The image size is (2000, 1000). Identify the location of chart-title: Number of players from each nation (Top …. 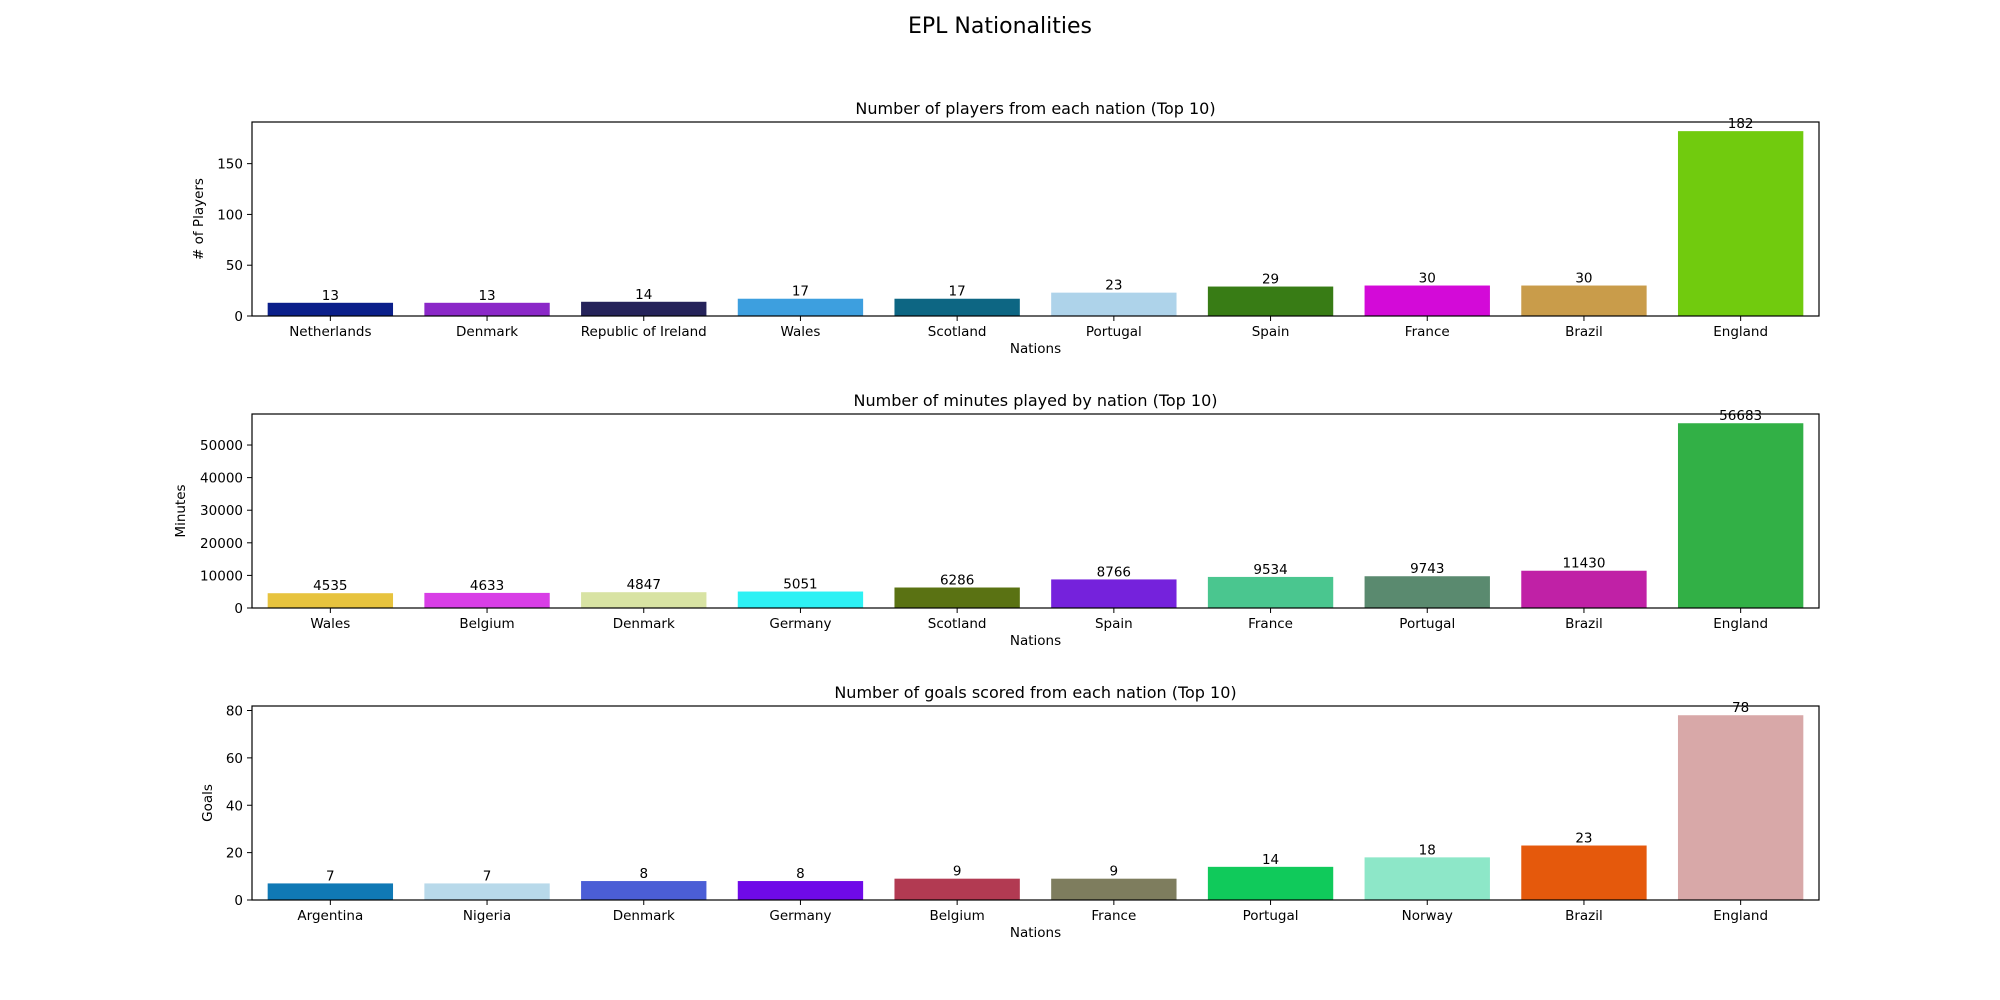
(1035, 108).